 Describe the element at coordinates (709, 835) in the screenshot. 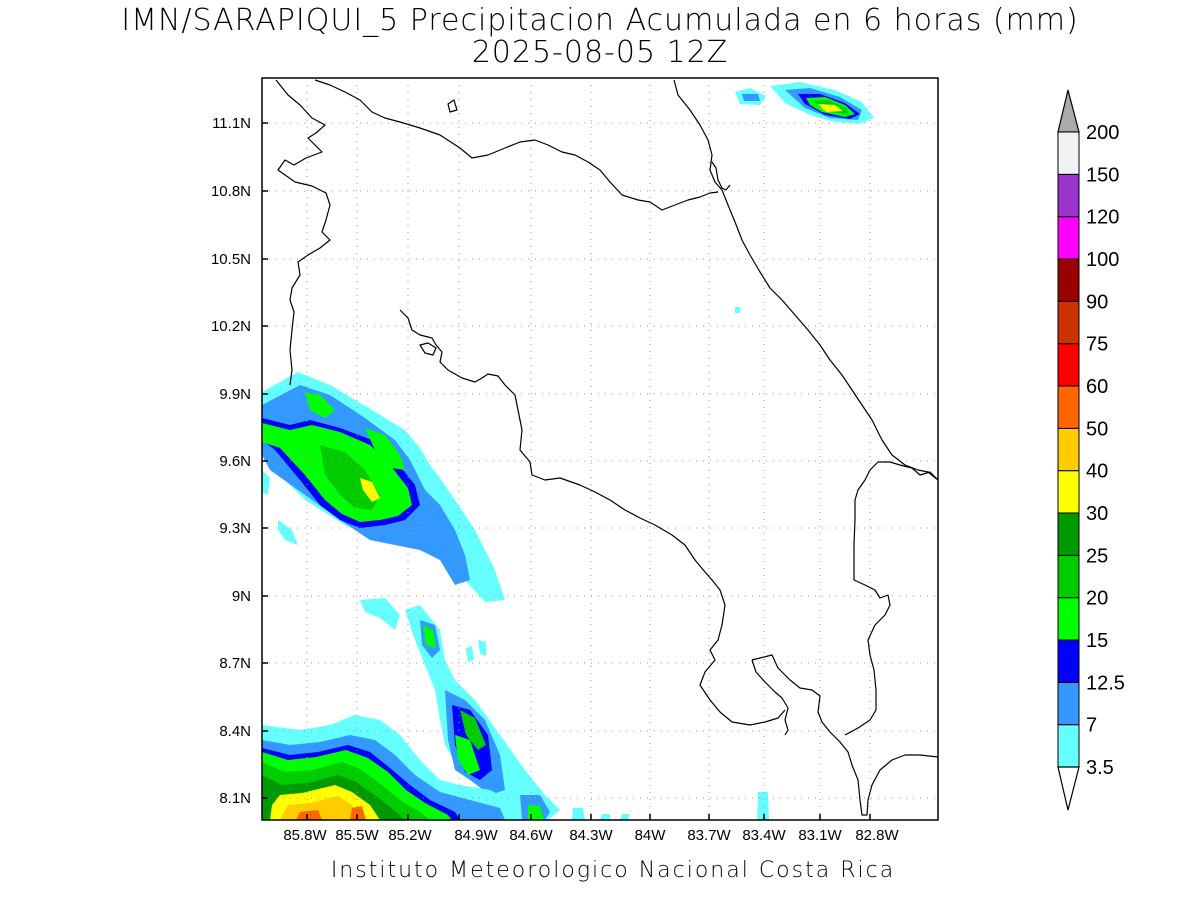

I see `lon-label: 83.7W` at that location.